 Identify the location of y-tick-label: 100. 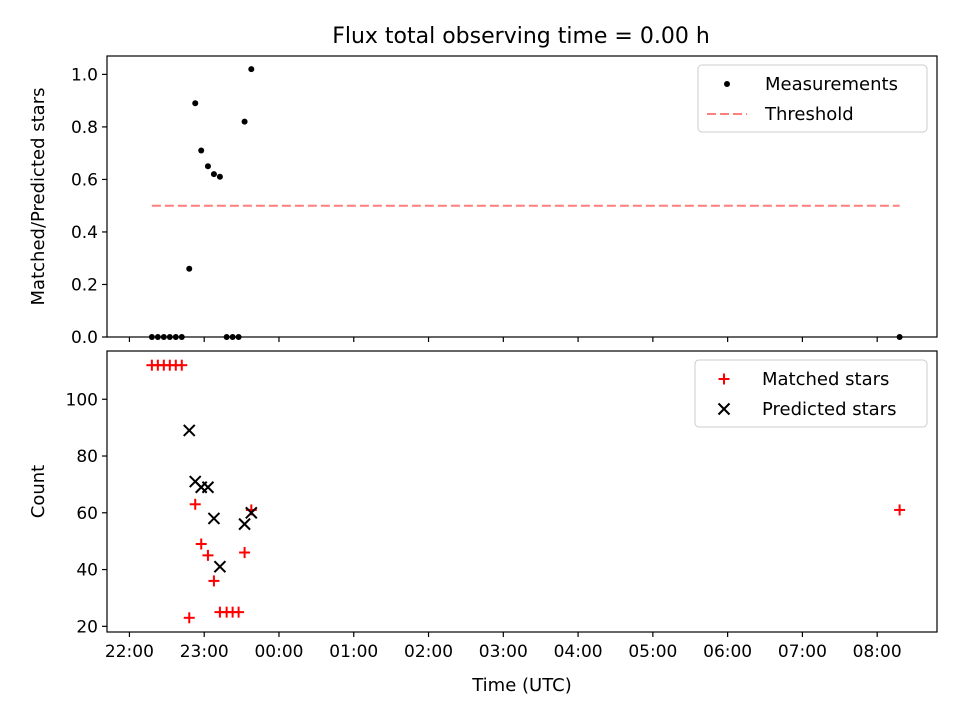
(82, 400).